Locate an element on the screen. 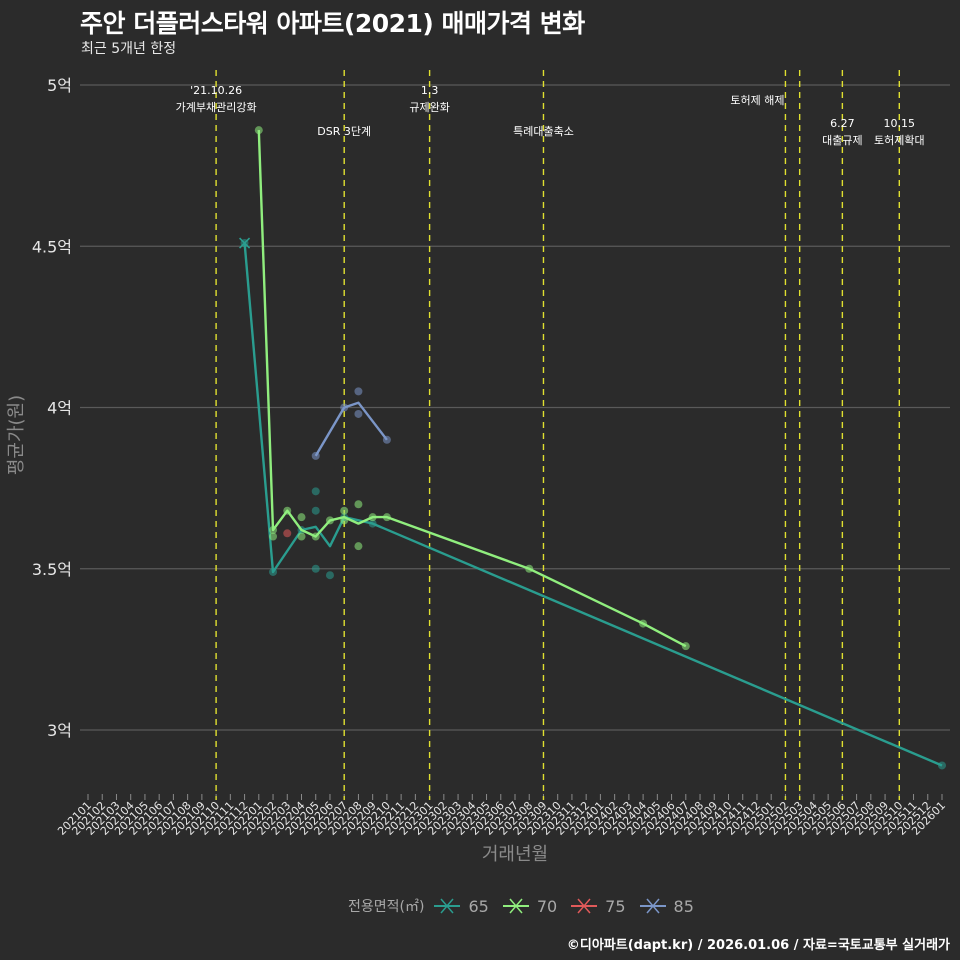  legend-item-85: 85 is located at coordinates (666, 906).